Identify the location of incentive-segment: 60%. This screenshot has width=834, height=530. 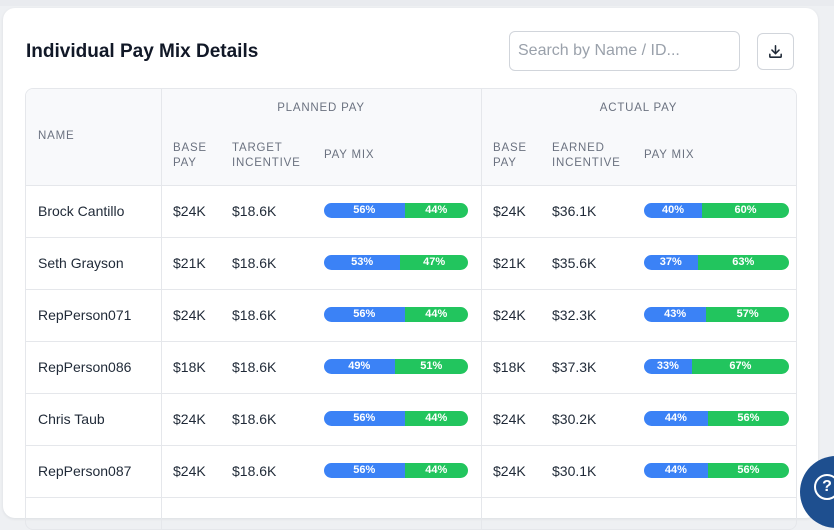
(745, 210).